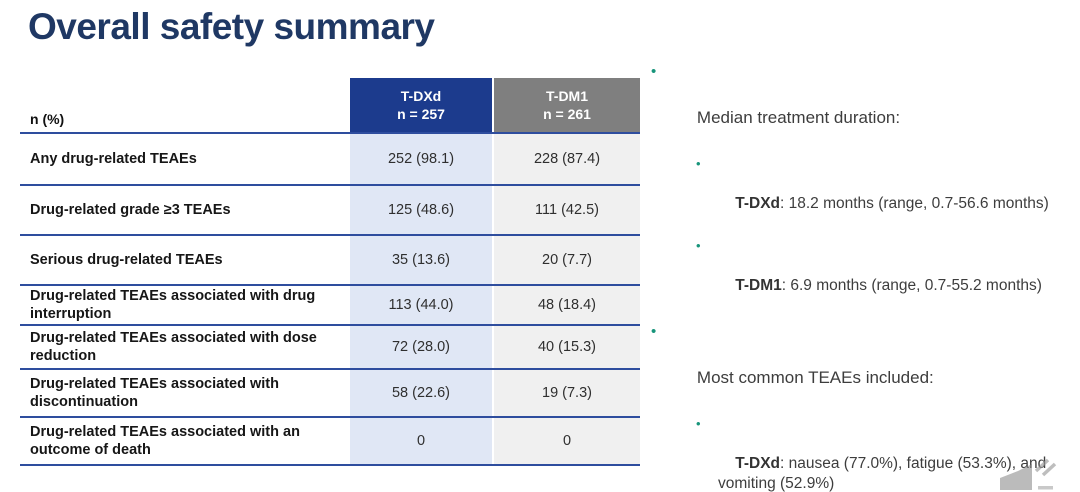  What do you see at coordinates (567, 210) in the screenshot?
I see `tdm1-value: 111 (42.5)` at bounding box center [567, 210].